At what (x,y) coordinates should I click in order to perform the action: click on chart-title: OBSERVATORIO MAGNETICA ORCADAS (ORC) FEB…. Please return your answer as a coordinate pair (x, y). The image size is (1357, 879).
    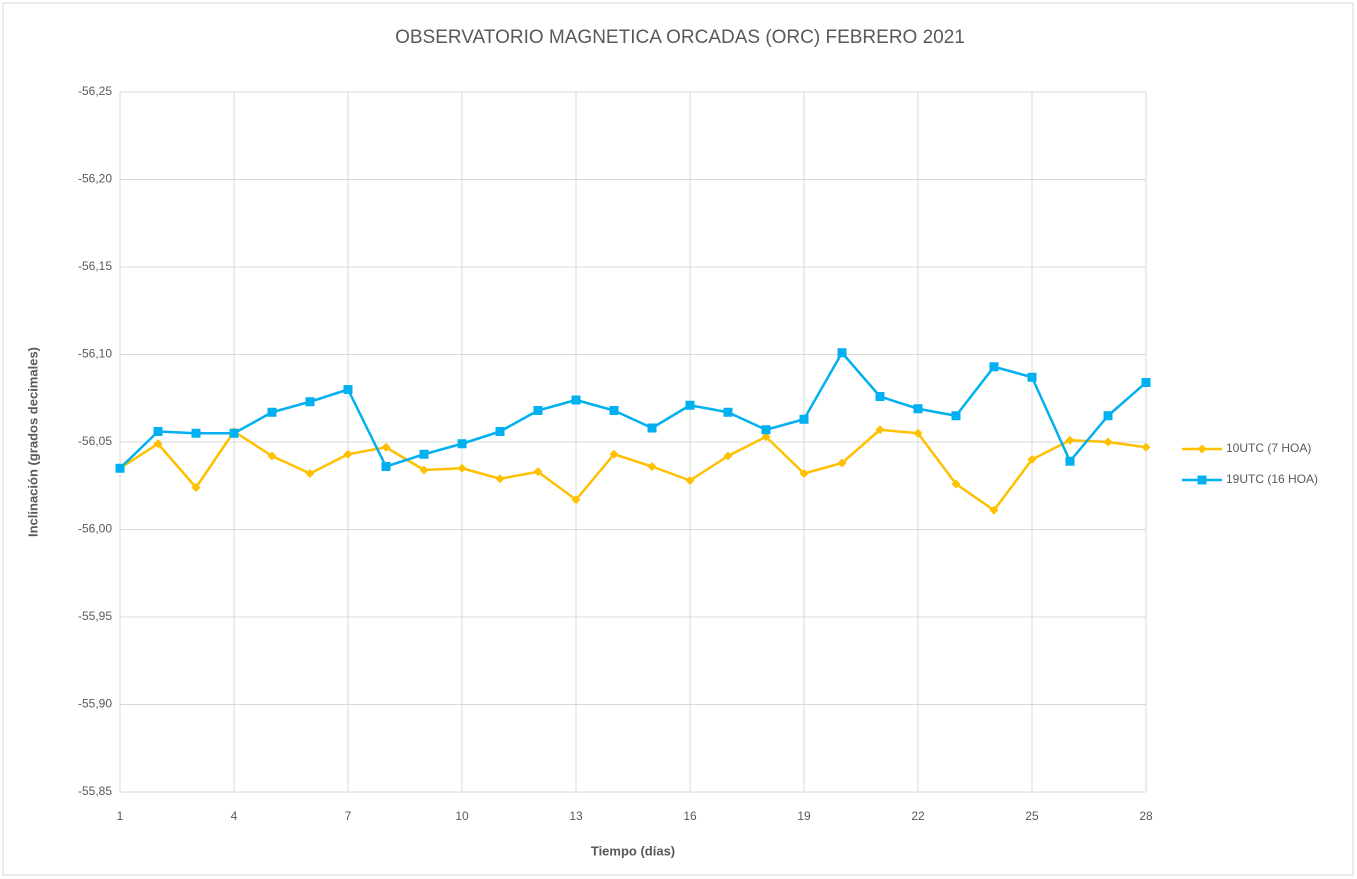
    Looking at the image, I should click on (680, 37).